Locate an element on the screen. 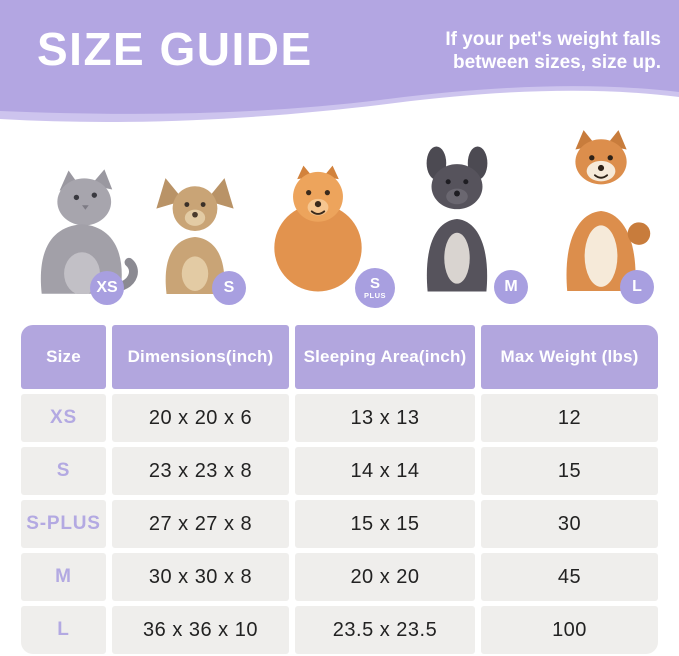  size-badge-s: S is located at coordinates (229, 288).